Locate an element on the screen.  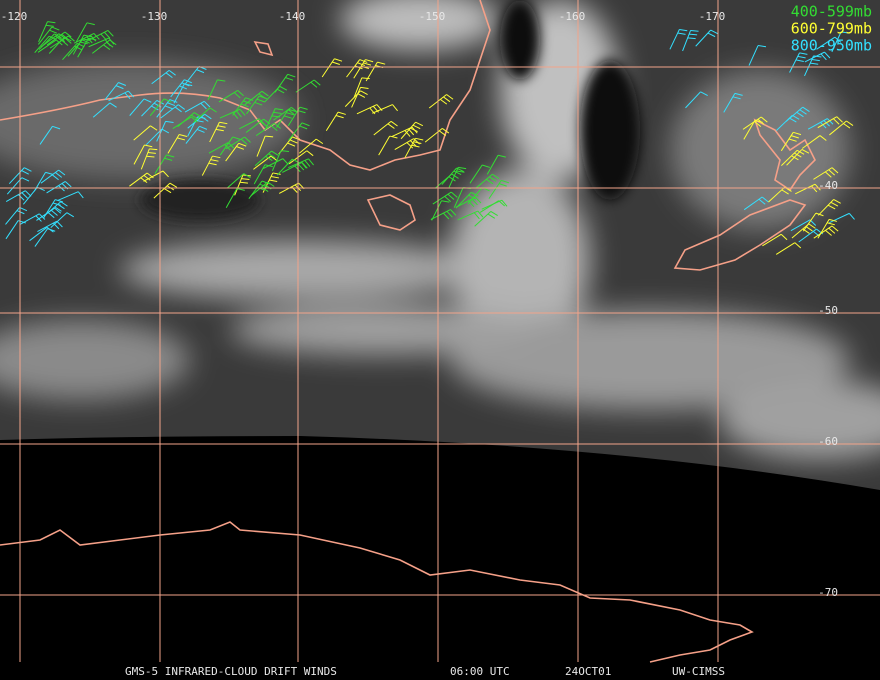
longitude-label: -120 is located at coordinates (14, 16).